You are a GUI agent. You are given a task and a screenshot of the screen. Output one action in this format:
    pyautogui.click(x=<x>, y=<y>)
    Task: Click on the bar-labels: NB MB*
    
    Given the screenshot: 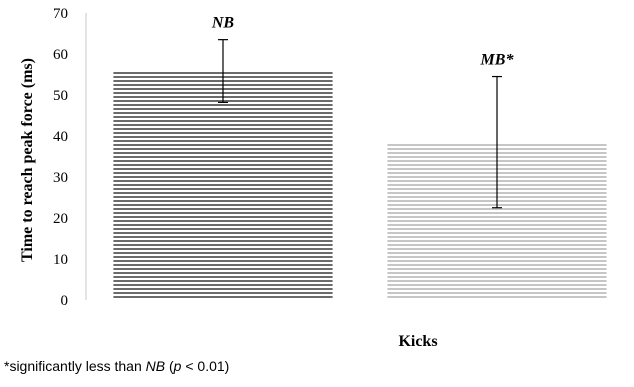 What is the action you would take?
    pyautogui.click(x=363, y=42)
    